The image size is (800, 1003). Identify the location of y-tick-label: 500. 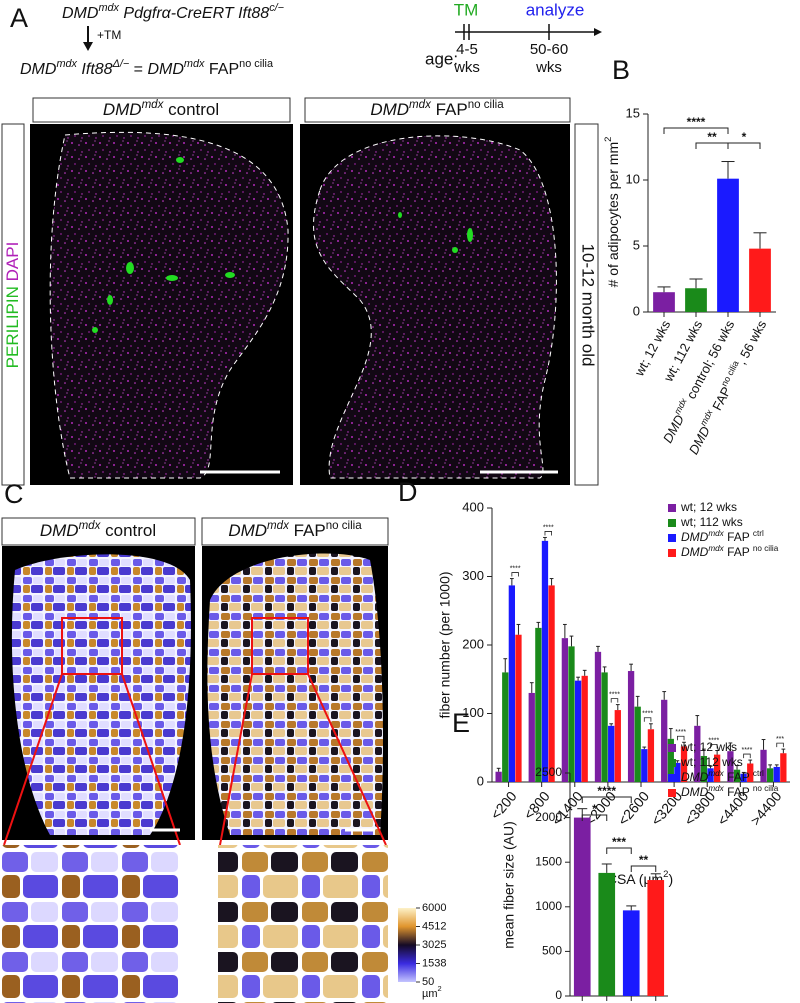
(552, 951).